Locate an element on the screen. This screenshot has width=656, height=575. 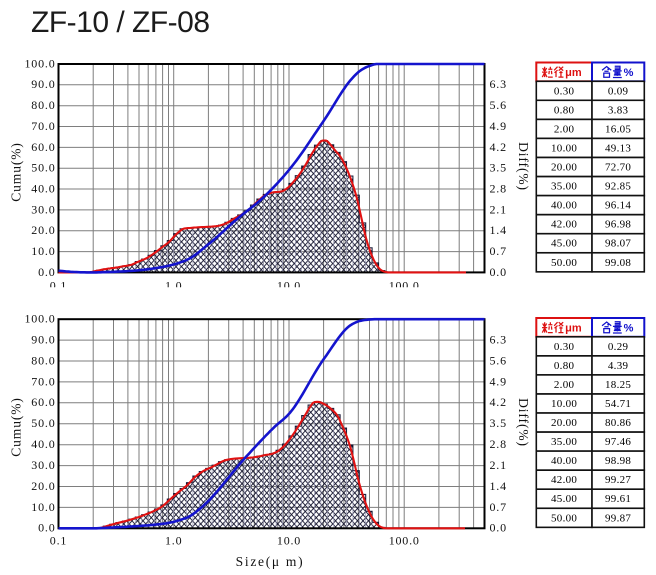
svg-text: 99.61 is located at coordinates (618, 499).